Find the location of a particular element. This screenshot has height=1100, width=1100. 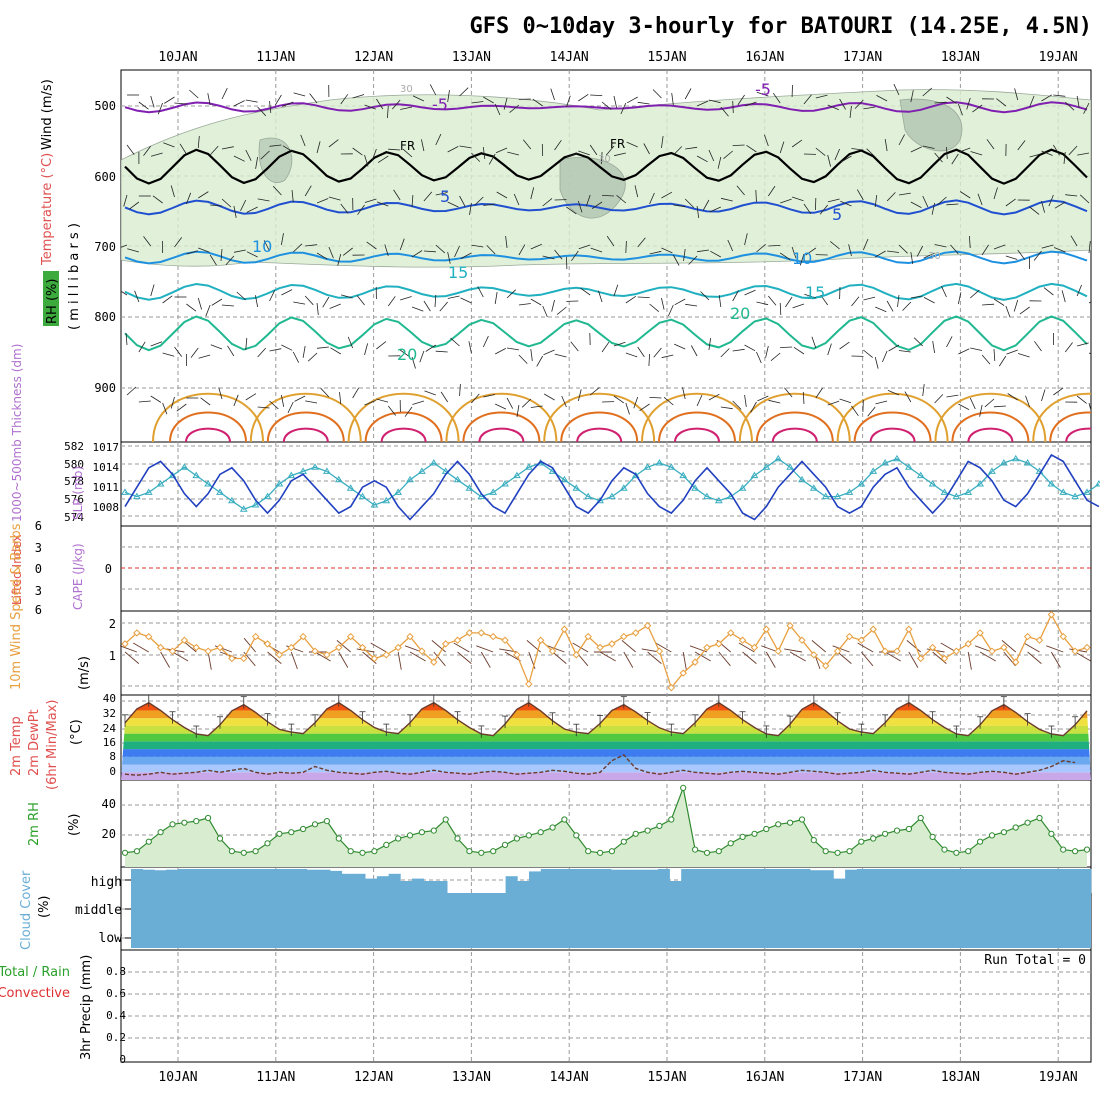

slp-tick-1011: 1011 is located at coordinates (106, 487).